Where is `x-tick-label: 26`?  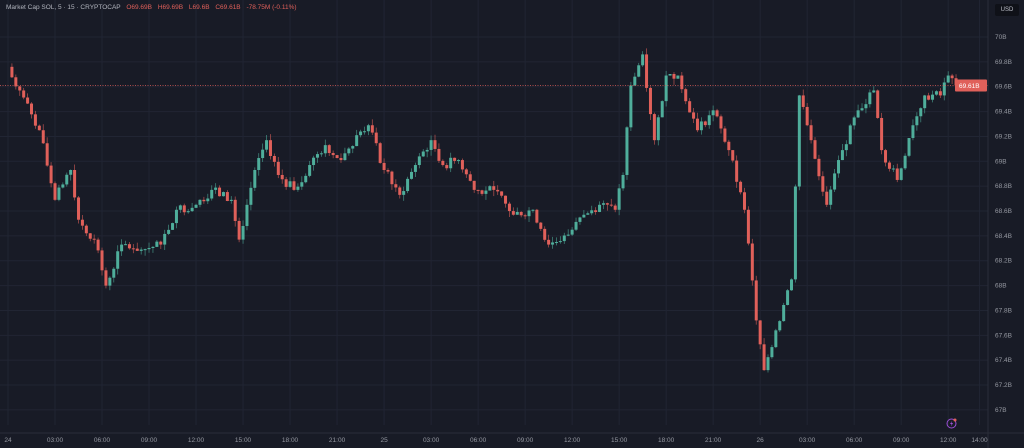 x-tick-label: 26 is located at coordinates (761, 440).